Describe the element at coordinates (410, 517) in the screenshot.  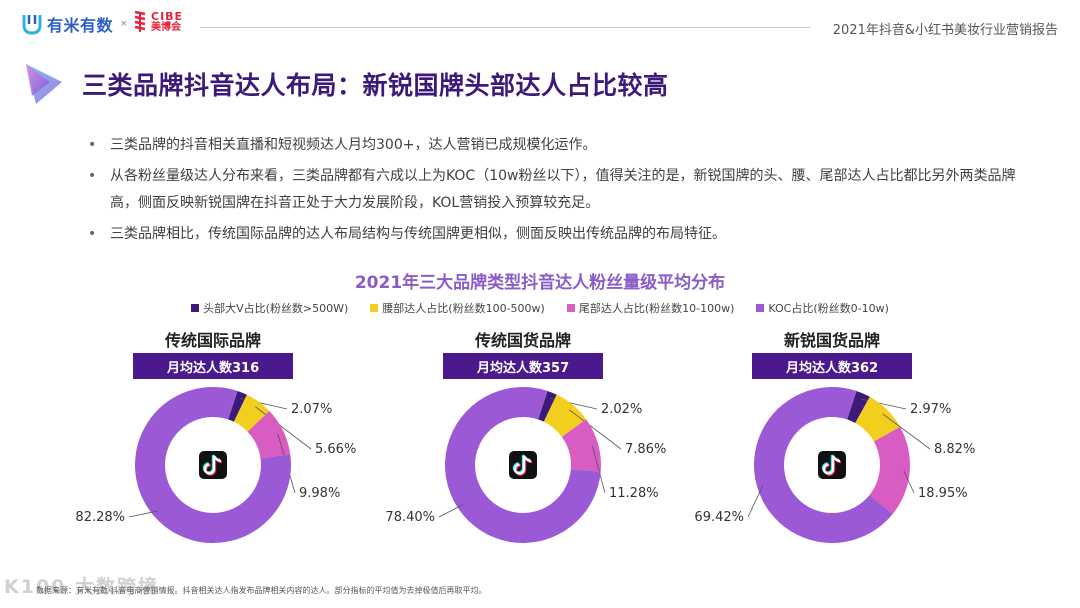
I see `data-label-koc: 78.40%` at that location.